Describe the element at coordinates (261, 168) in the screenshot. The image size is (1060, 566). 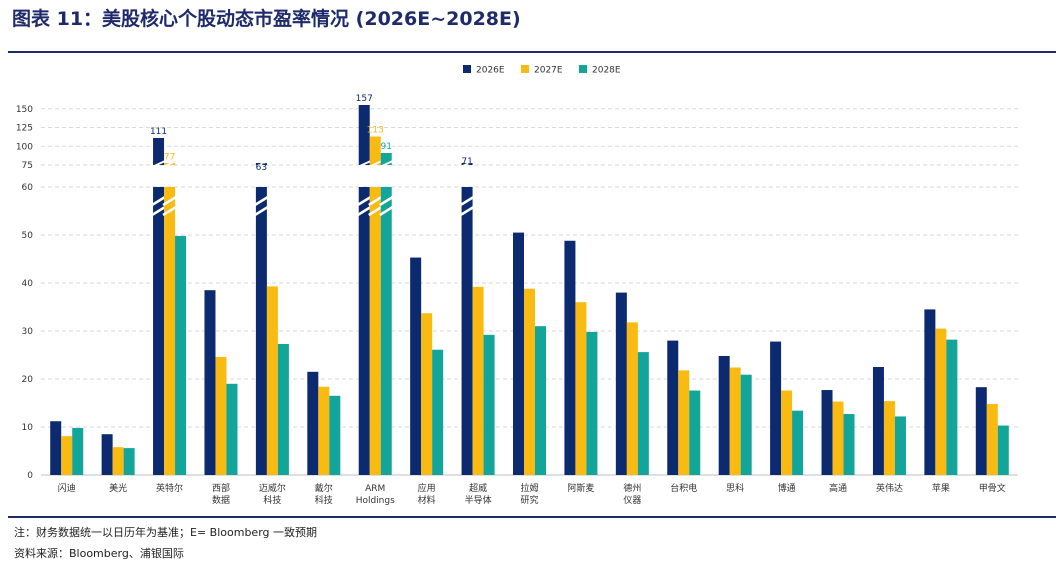
I see `data-label: 63` at that location.